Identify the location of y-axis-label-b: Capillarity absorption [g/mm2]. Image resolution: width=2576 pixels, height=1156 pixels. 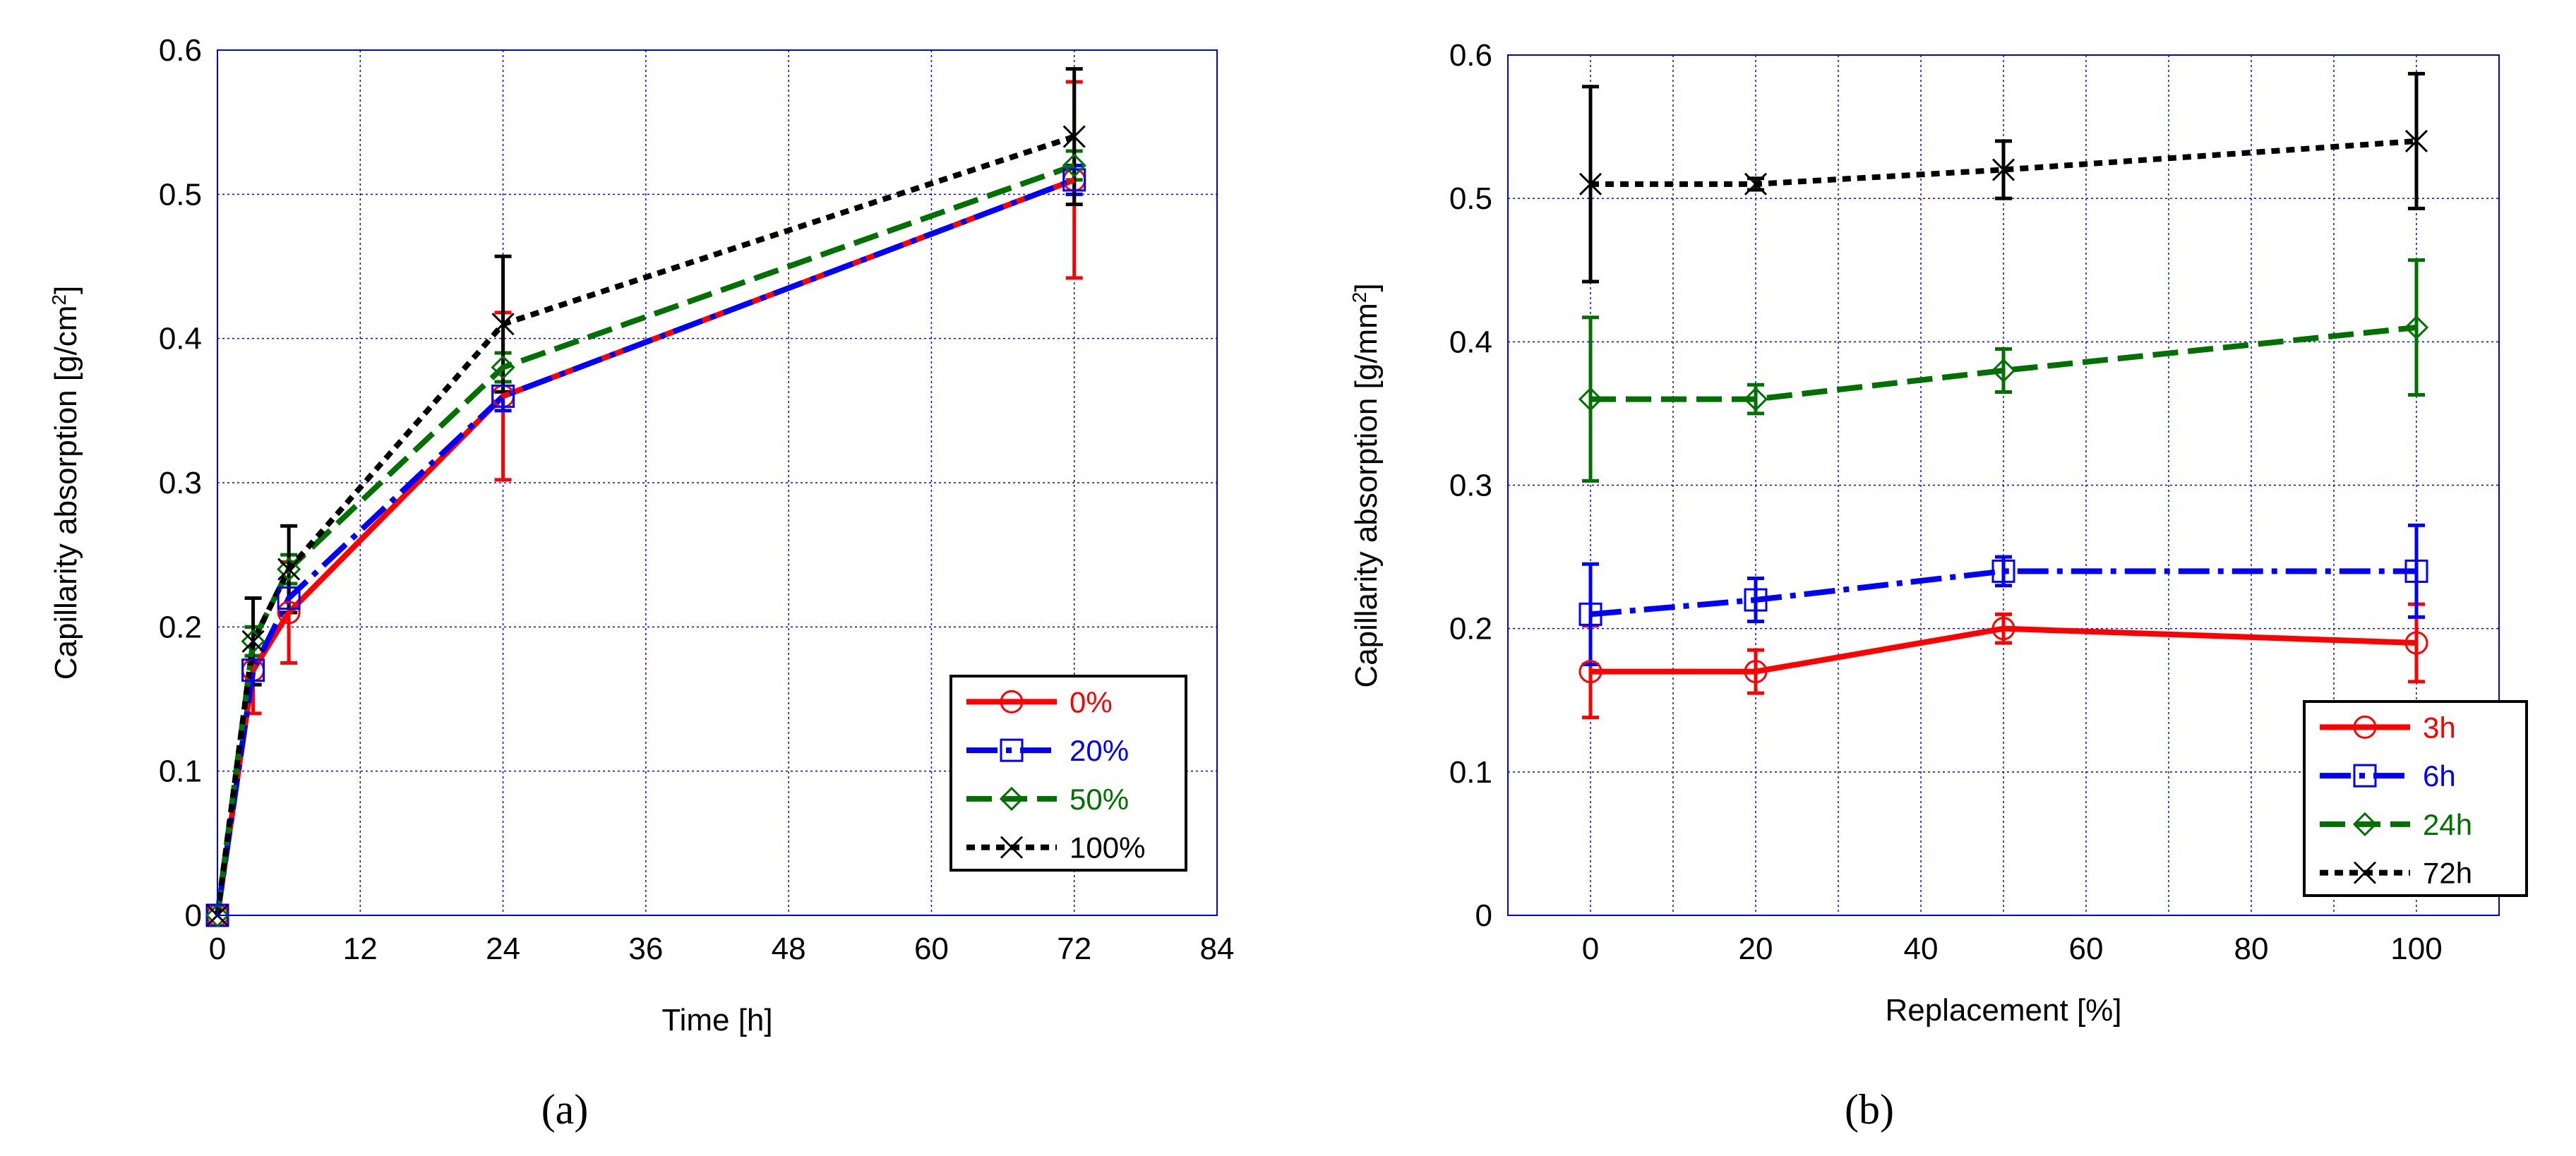
(1366, 485).